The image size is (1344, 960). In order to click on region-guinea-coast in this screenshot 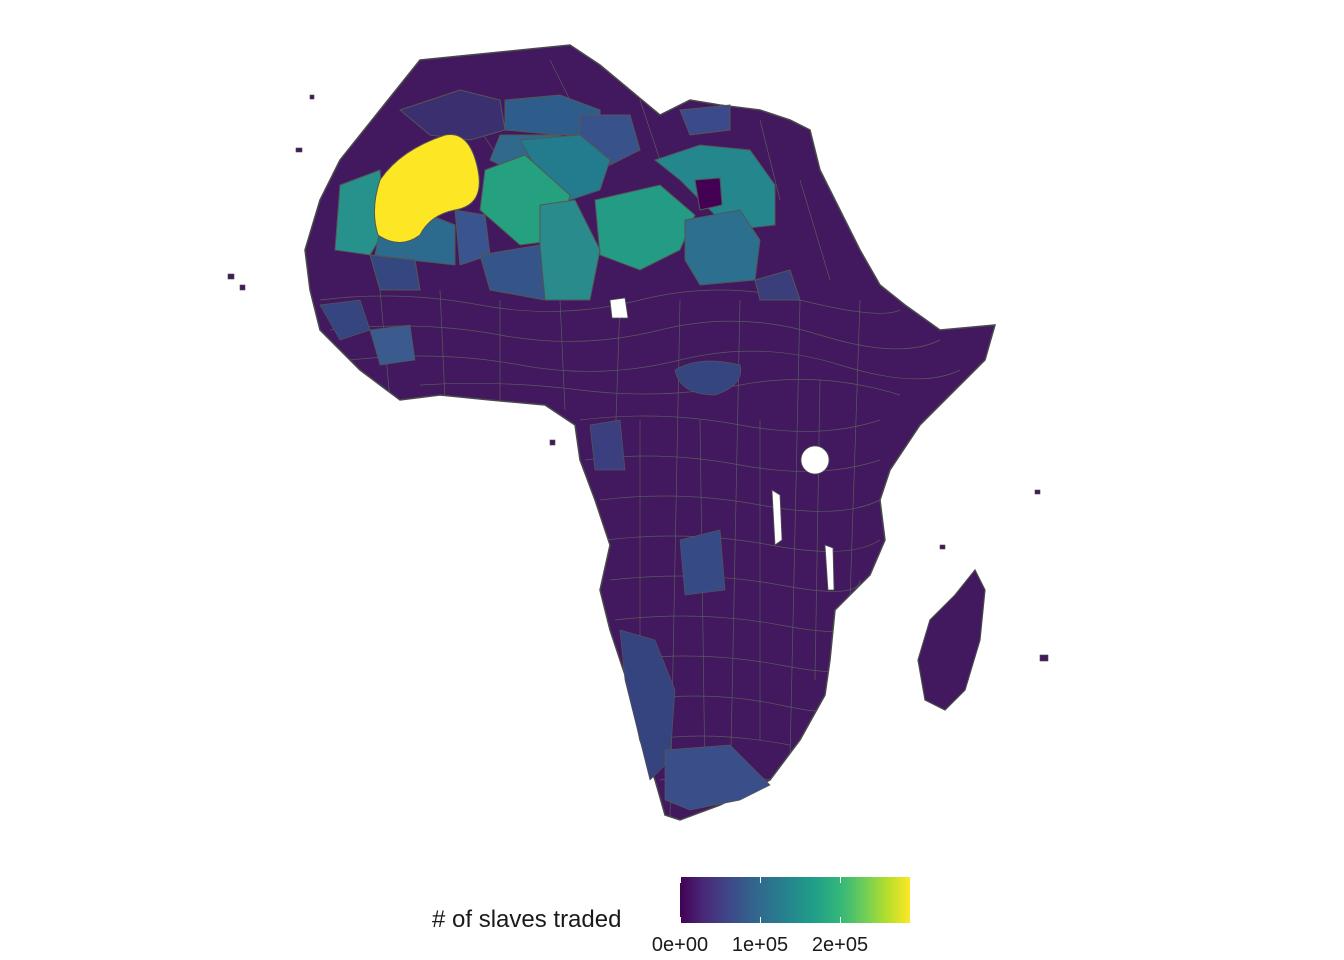, I will do `click(392, 345)`.